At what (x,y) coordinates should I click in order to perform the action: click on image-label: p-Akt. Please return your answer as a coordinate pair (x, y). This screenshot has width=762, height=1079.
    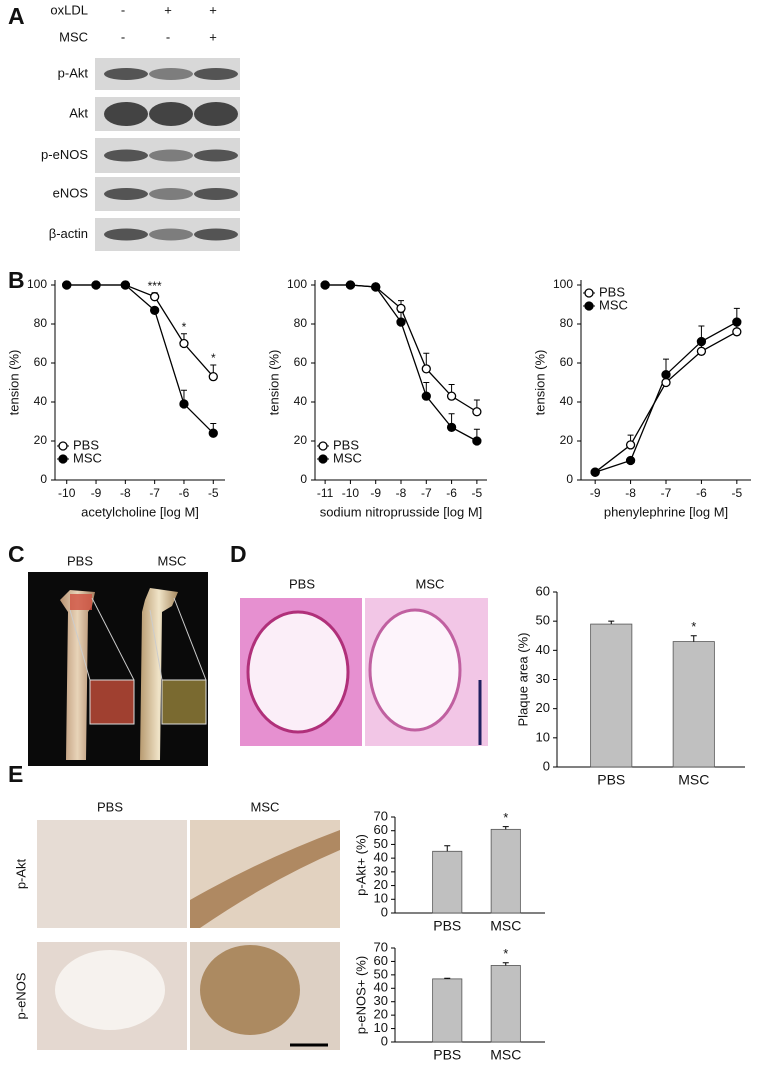
    Looking at the image, I should click on (20, 873).